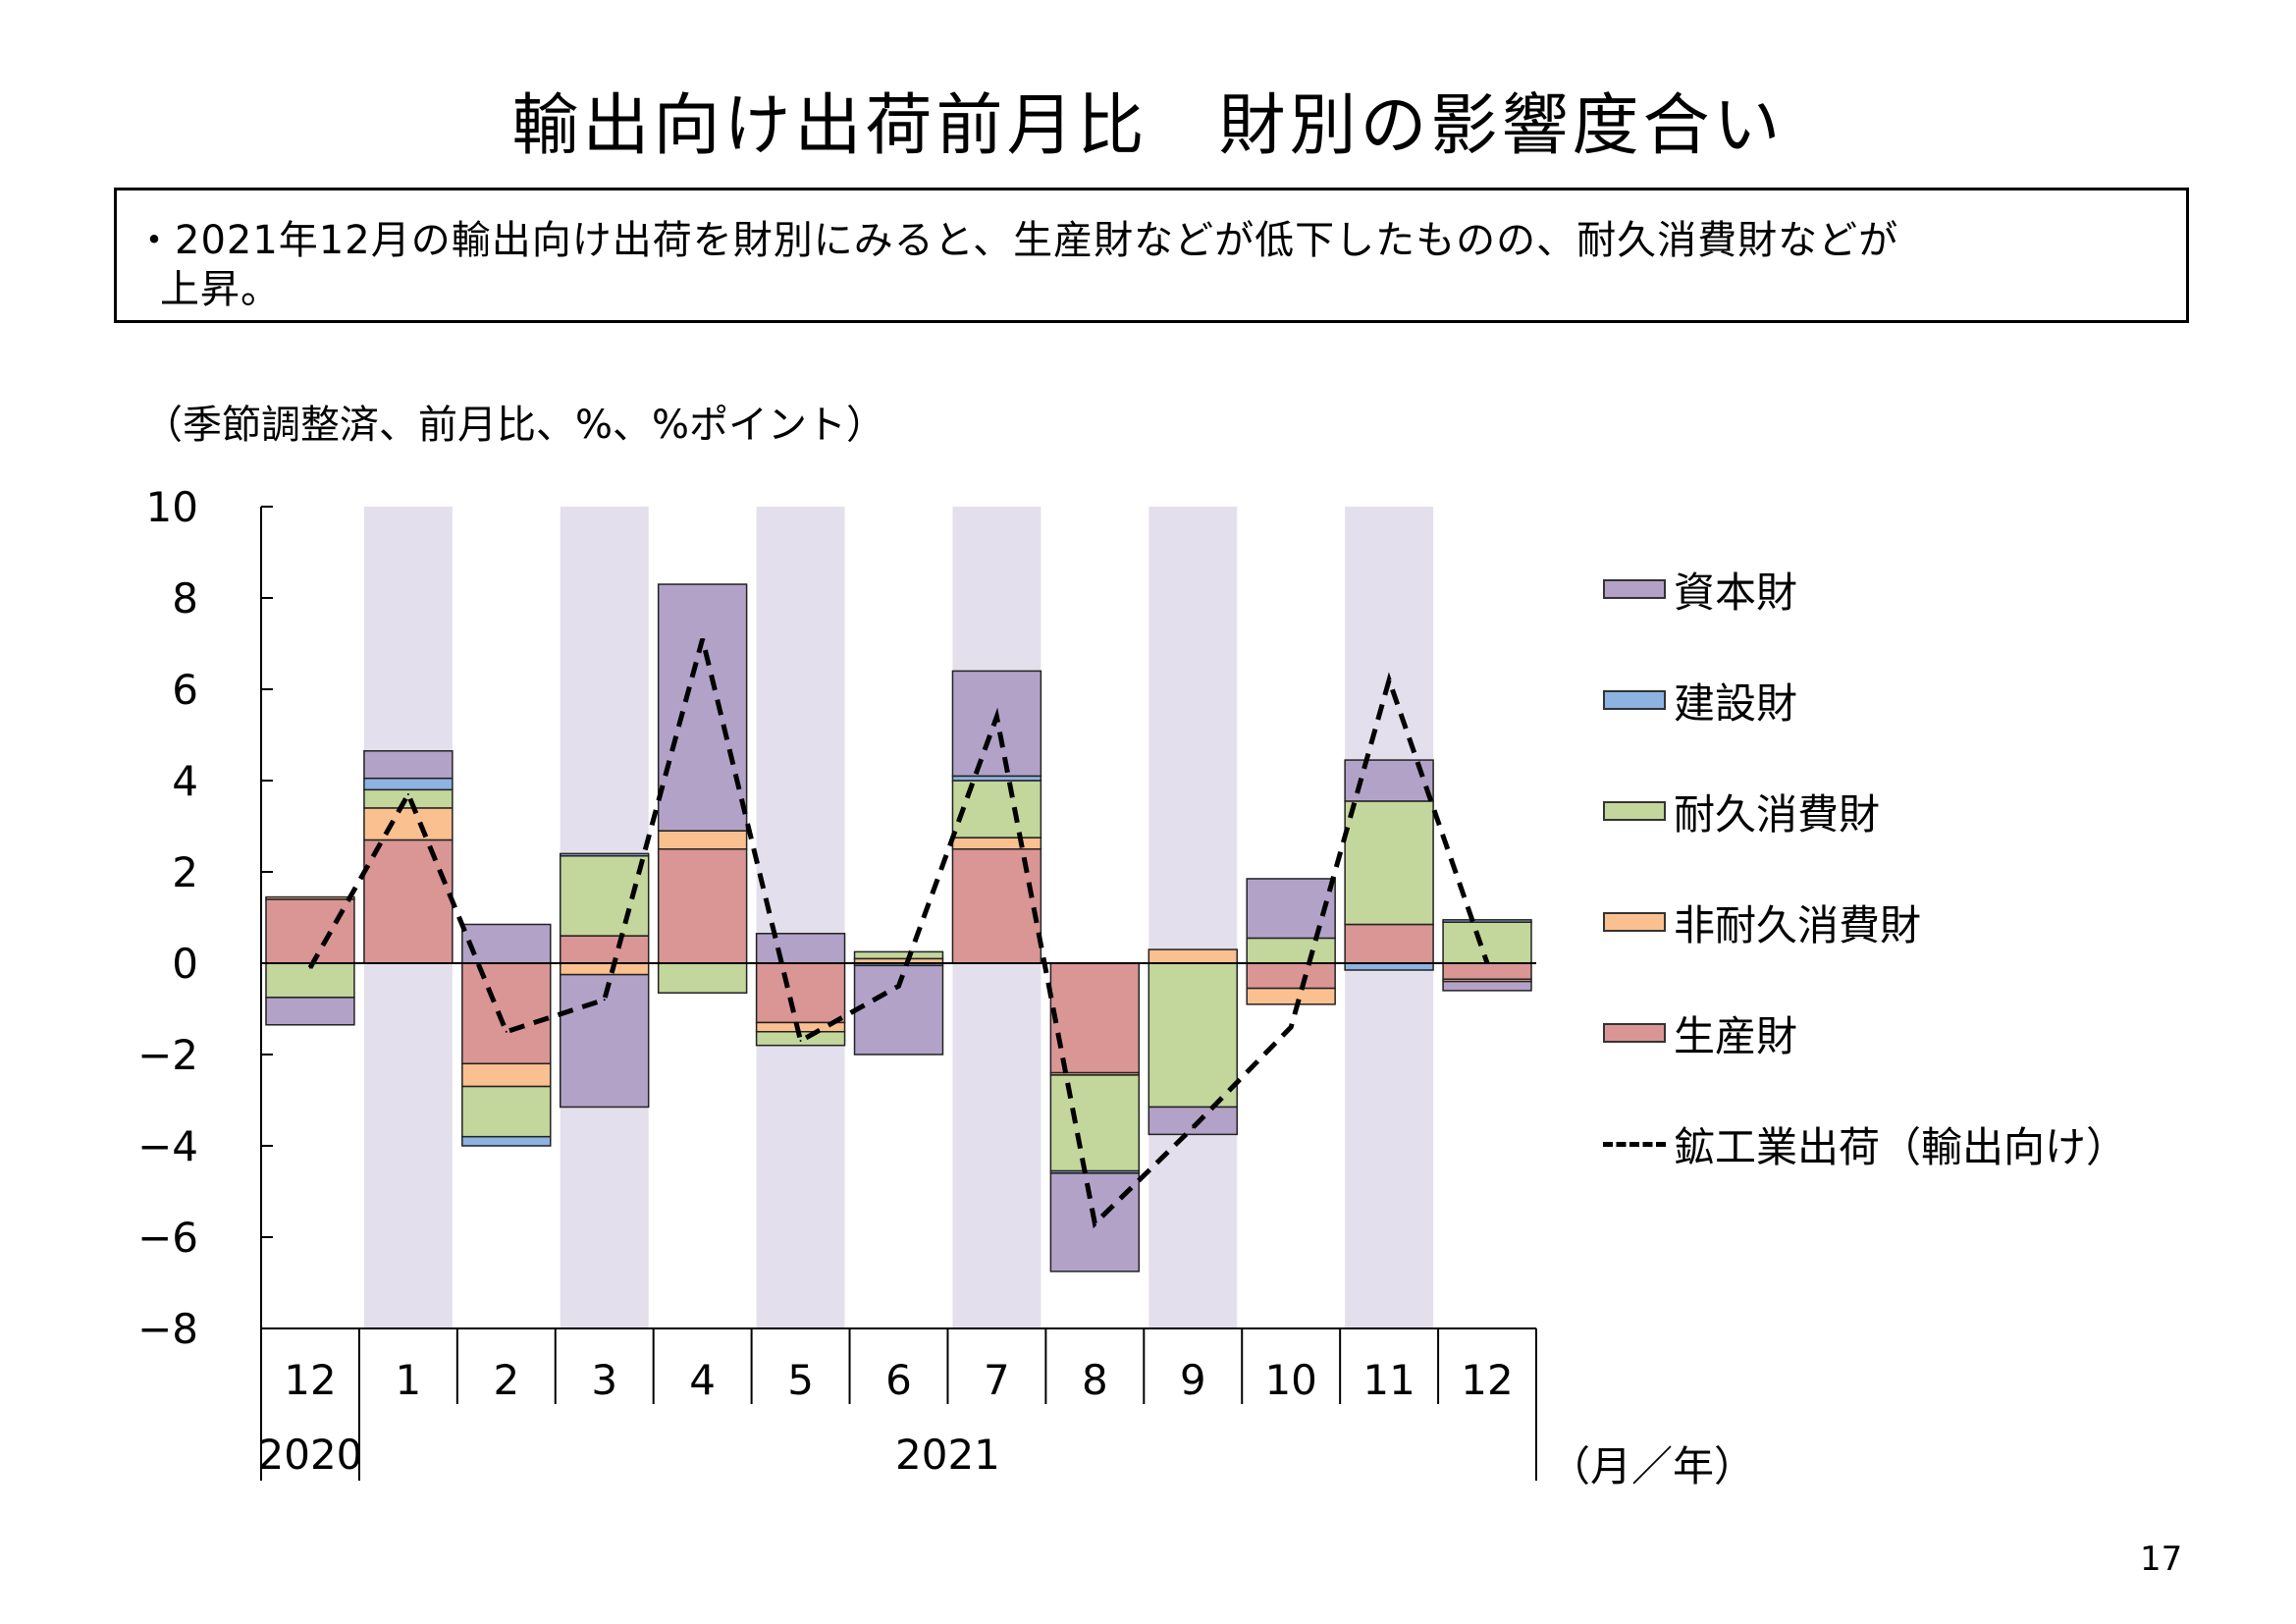 The image size is (2296, 1624). Describe the element at coordinates (1652, 1466) in the screenshot. I see `x-axis-unit: （月／年）` at that location.